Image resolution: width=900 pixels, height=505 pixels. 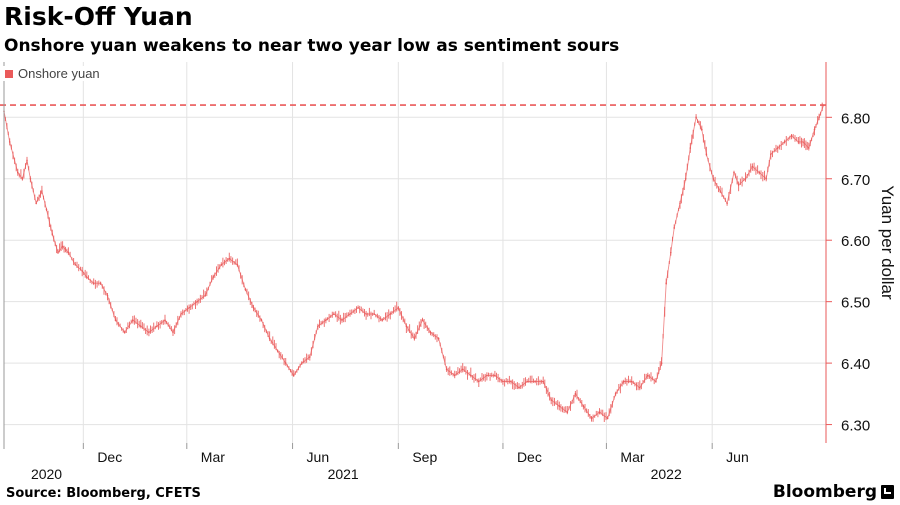 I want to click on legend-swatch, so click(x=9, y=73).